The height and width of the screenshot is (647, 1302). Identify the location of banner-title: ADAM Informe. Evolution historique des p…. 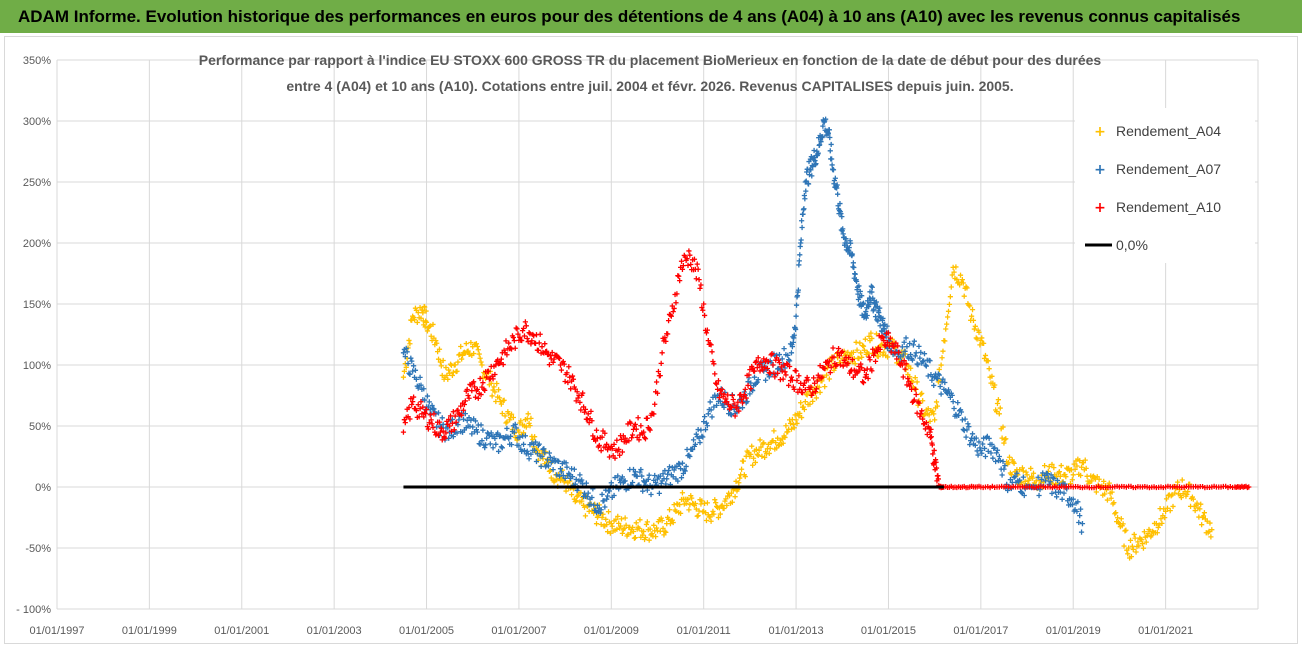
(629, 16).